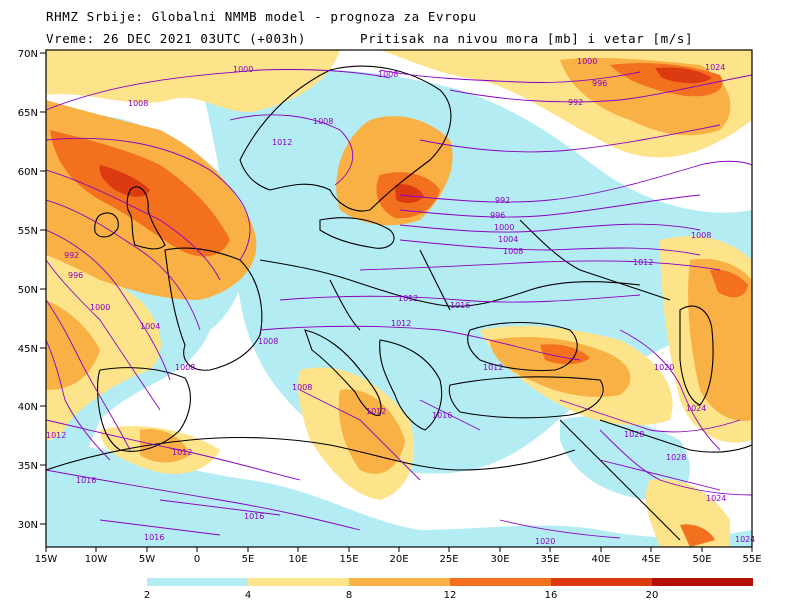 The width and height of the screenshot is (800, 600). I want to click on lon-label: 55E, so click(751, 559).